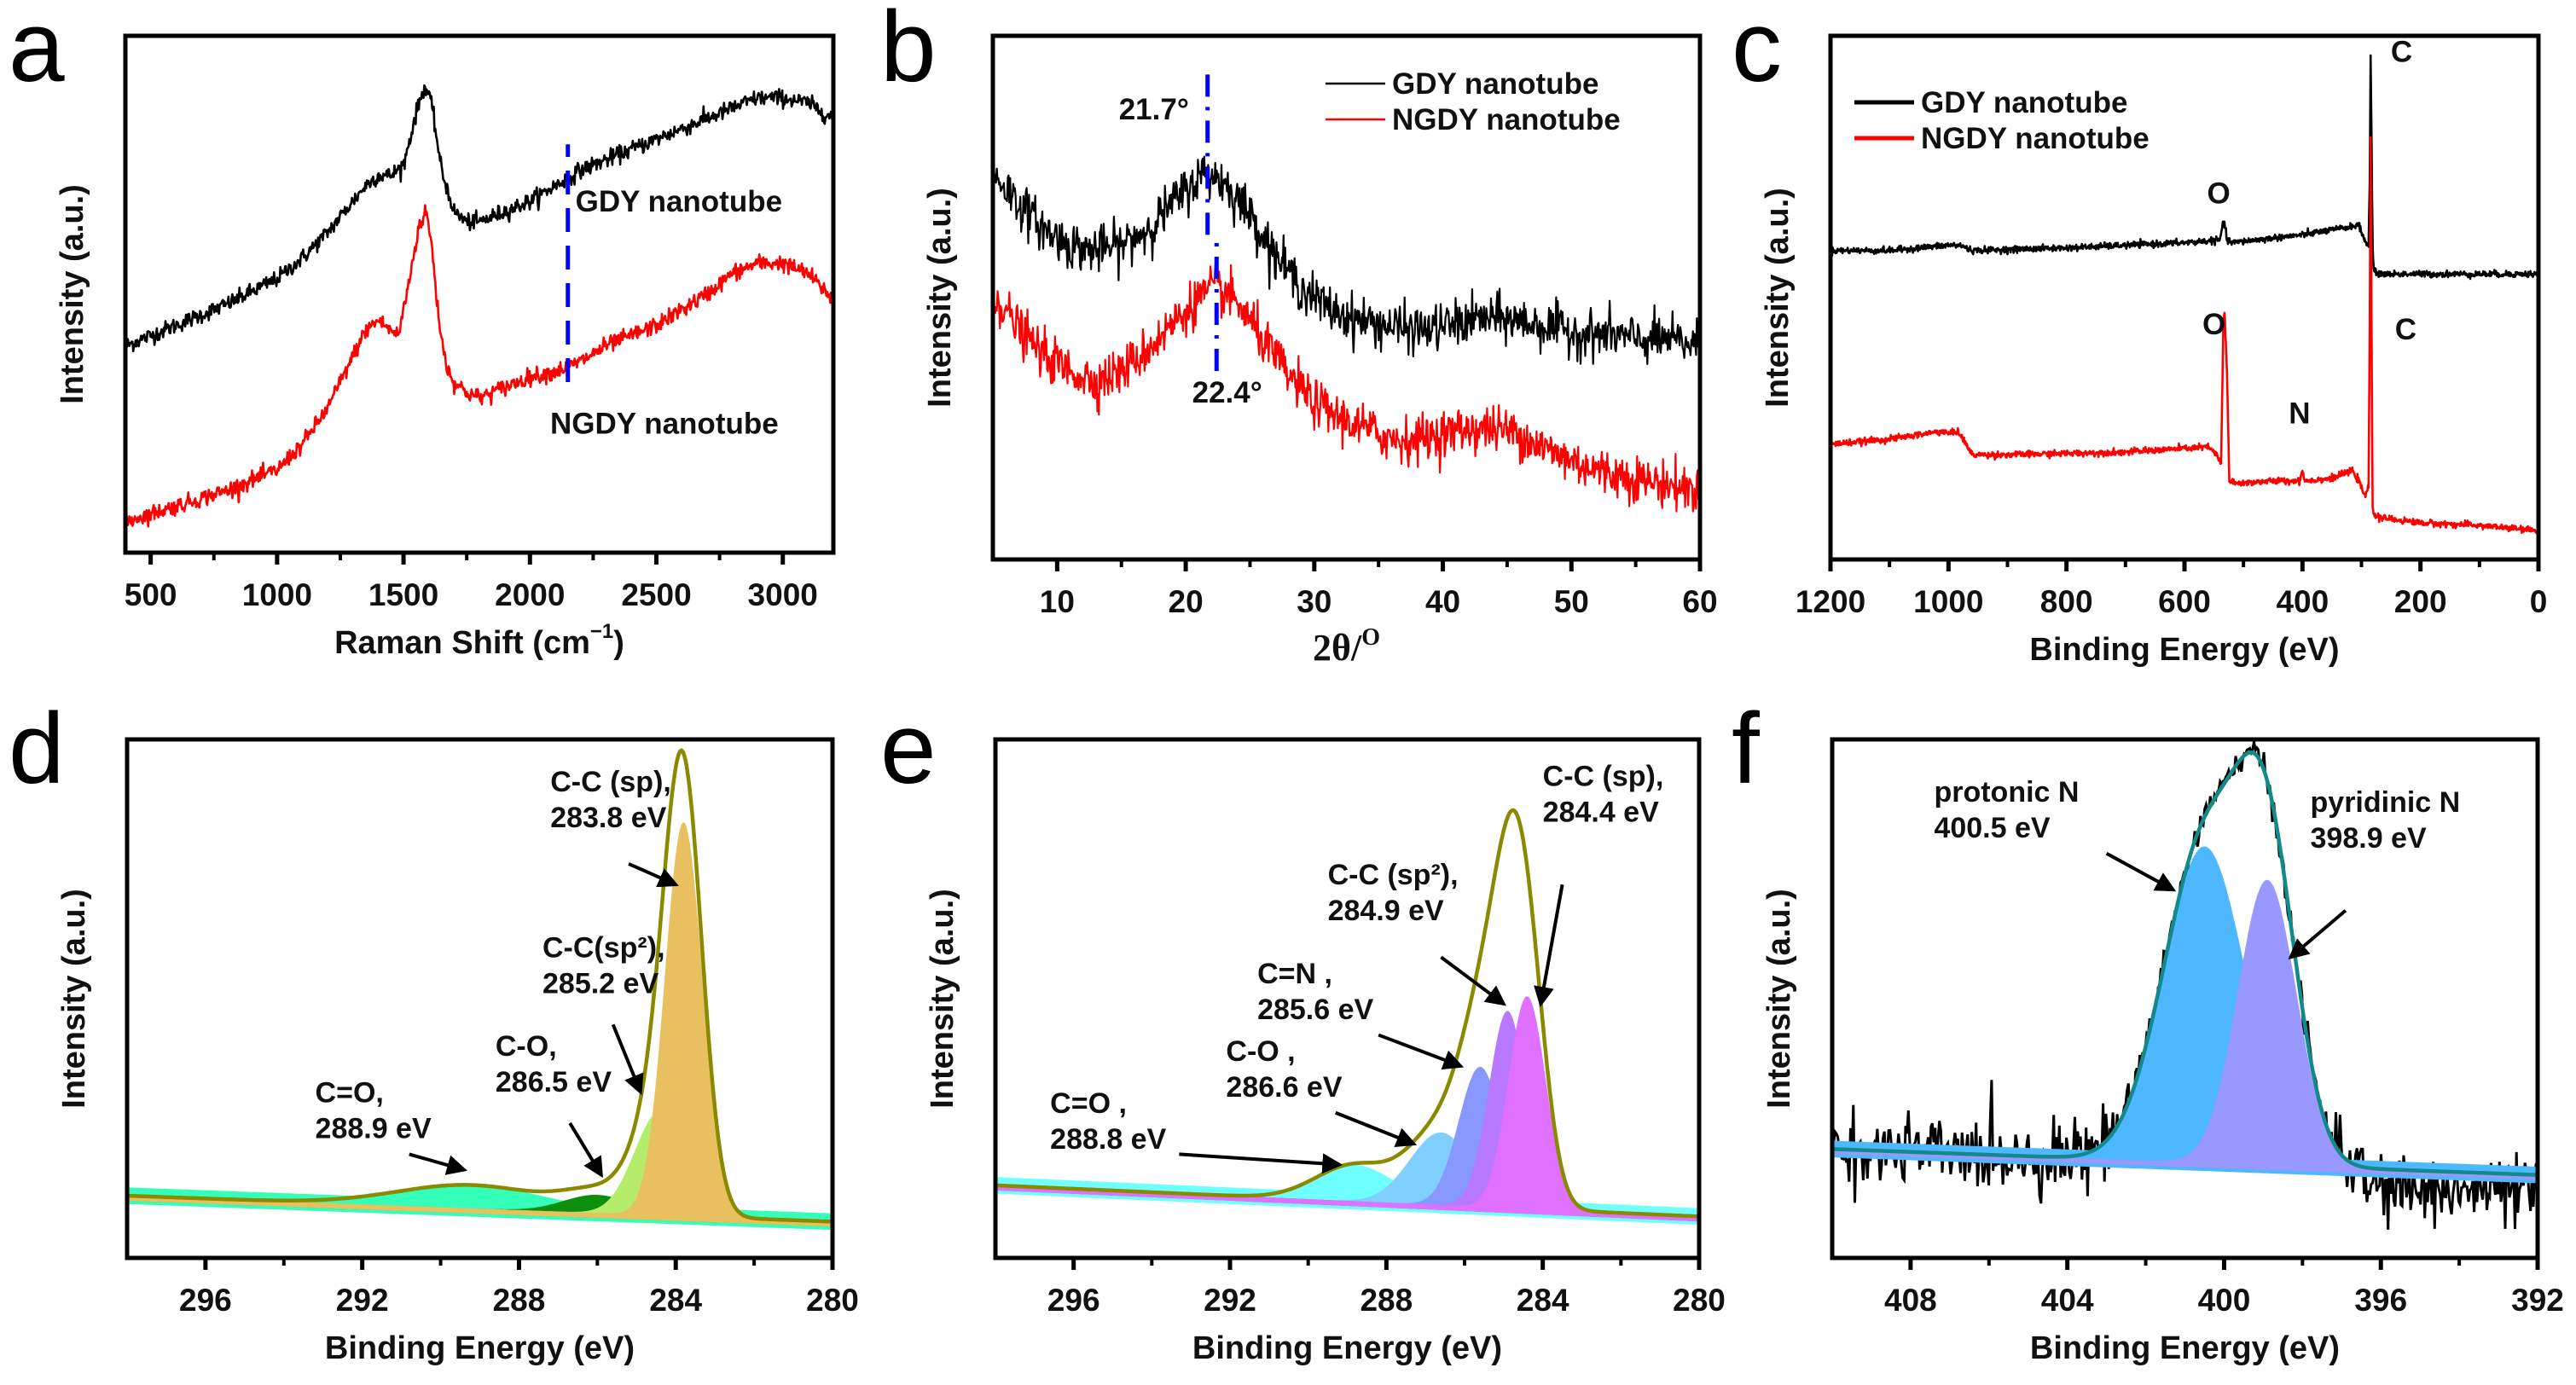  What do you see at coordinates (656, 594) in the screenshot?
I see `x-tick-label: 2500` at bounding box center [656, 594].